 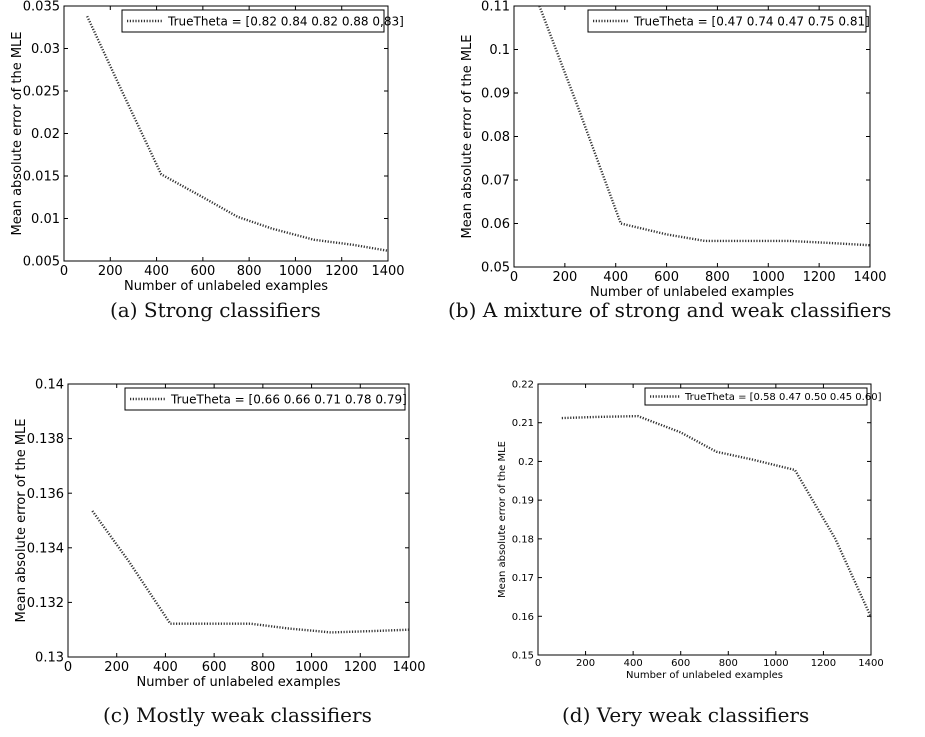 What do you see at coordinates (237, 715) in the screenshot?
I see `caption-c: (c) Mostly weak classifiers` at bounding box center [237, 715].